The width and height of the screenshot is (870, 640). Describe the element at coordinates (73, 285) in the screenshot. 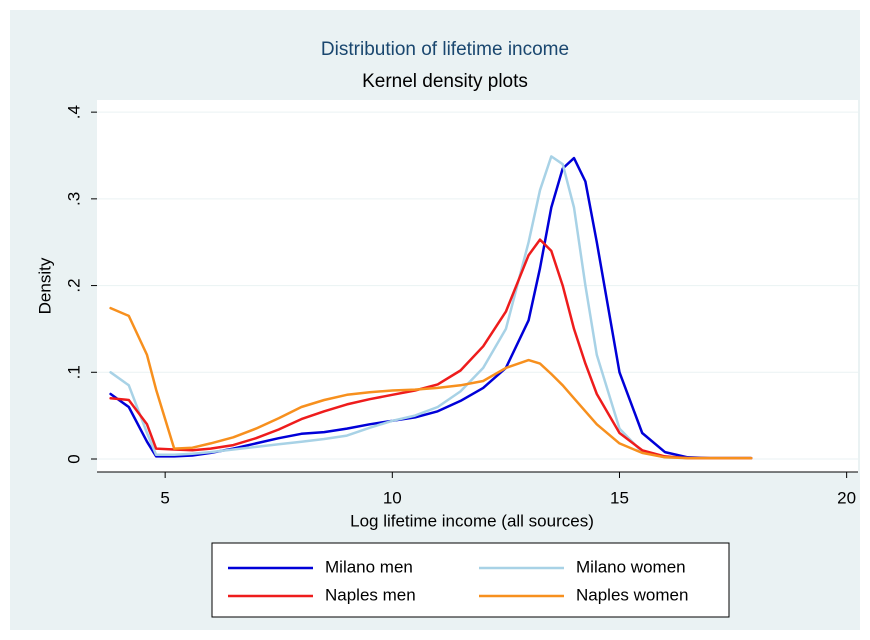

I see `y-tick-label: .2` at that location.